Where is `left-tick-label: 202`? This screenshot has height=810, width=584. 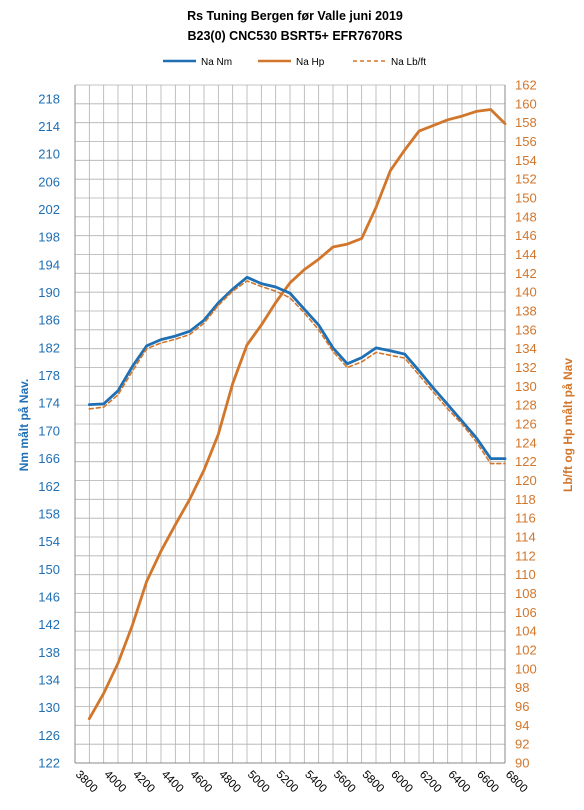 left-tick-label: 202 is located at coordinates (49, 209).